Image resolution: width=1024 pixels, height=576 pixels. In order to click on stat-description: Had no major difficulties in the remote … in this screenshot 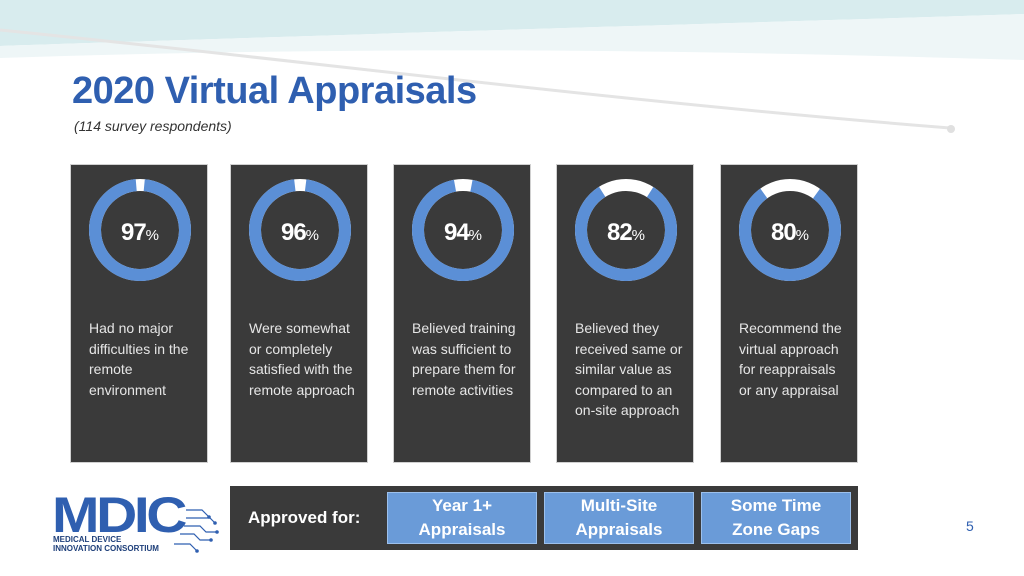, I will do `click(139, 359)`.